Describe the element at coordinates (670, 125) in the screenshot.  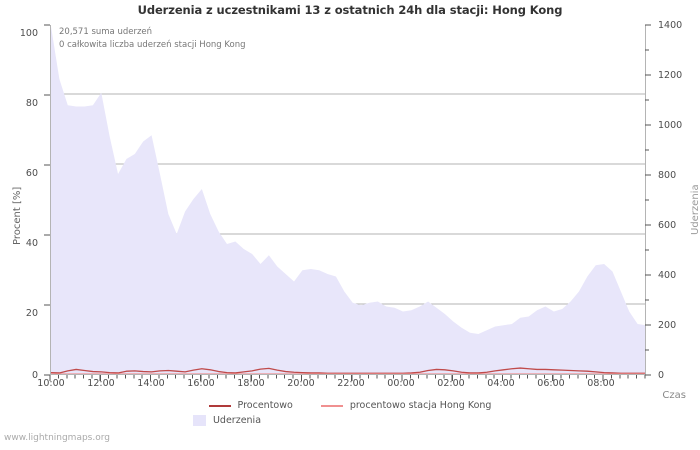
I see `y-axis-right-tick-1000: 1000` at that location.